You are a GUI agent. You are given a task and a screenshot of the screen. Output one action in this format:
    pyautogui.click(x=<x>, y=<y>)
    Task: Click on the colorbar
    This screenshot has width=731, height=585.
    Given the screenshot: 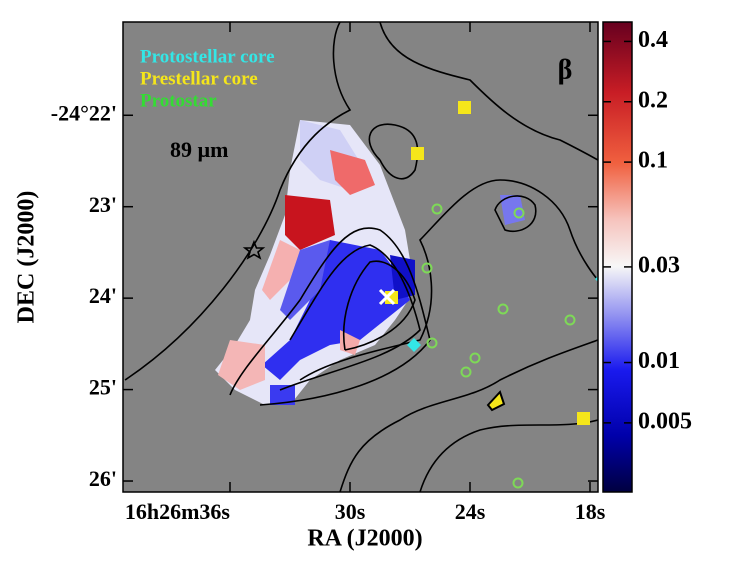 What is the action you would take?
    pyautogui.click(x=617, y=257)
    